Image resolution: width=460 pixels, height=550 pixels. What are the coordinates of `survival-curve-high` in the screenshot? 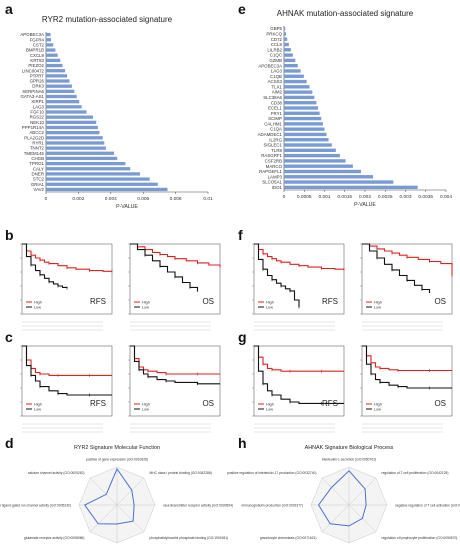 It's located at (407, 259).